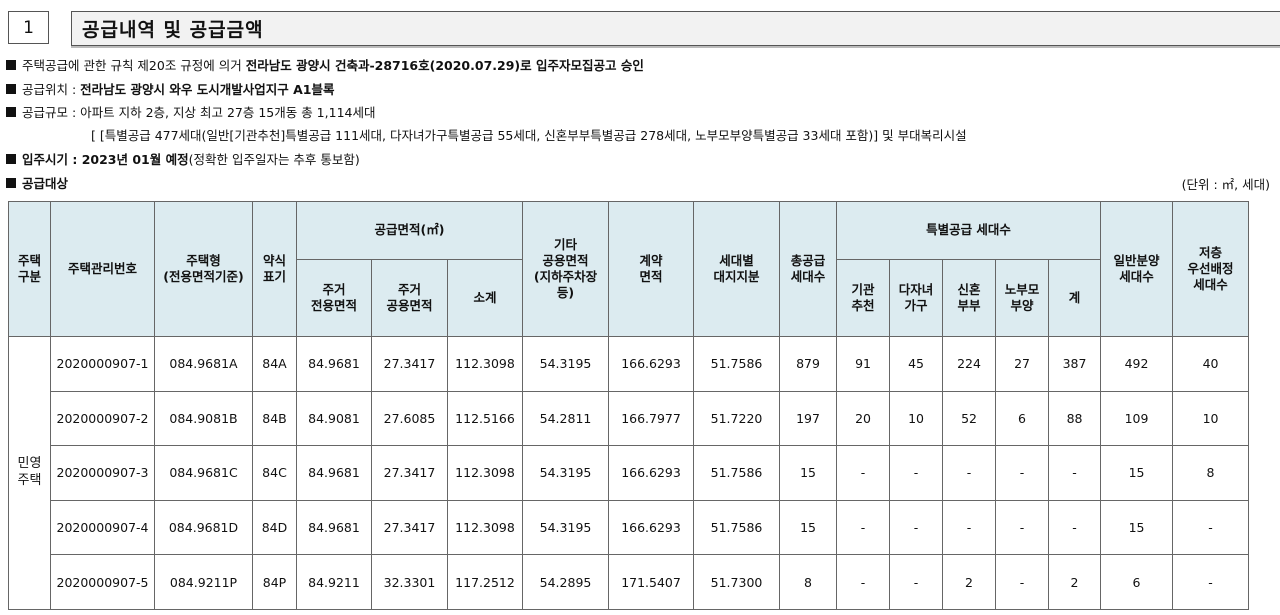  What do you see at coordinates (1075, 582) in the screenshot?
I see `cell-special-total: 2` at bounding box center [1075, 582].